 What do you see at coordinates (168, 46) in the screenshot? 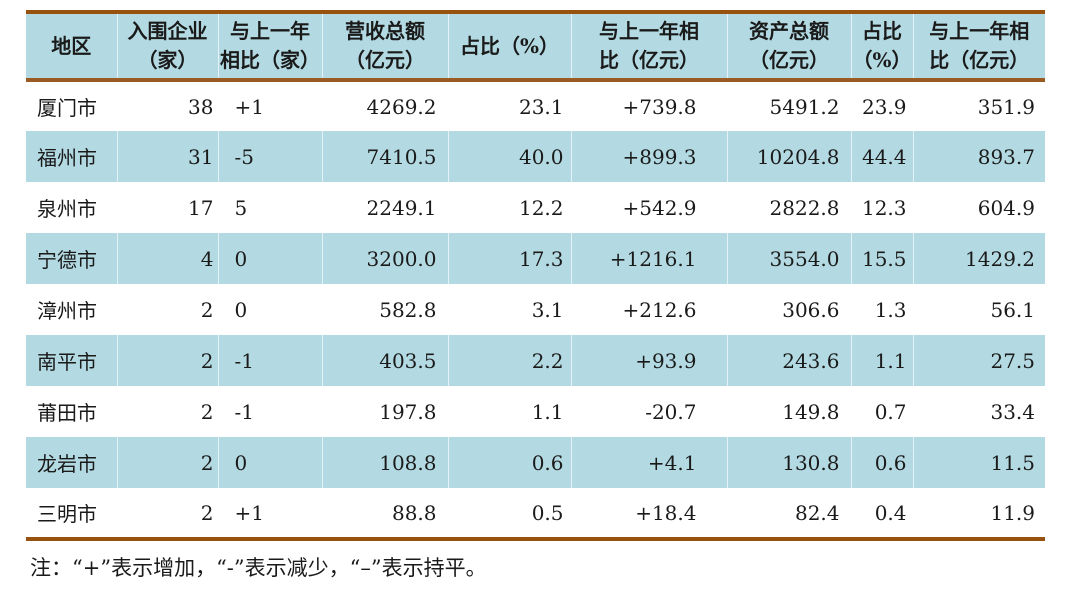
I see `column-header-enterprises: 入围企业 （家）` at bounding box center [168, 46].